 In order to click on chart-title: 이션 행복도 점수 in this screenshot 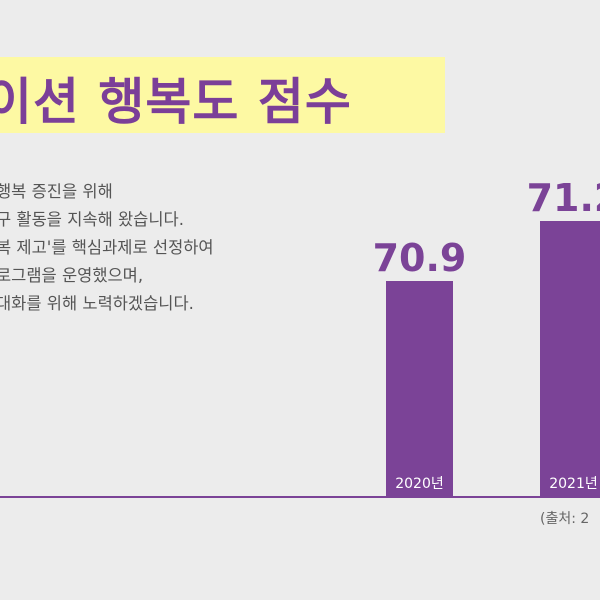, I will do `click(176, 102)`.